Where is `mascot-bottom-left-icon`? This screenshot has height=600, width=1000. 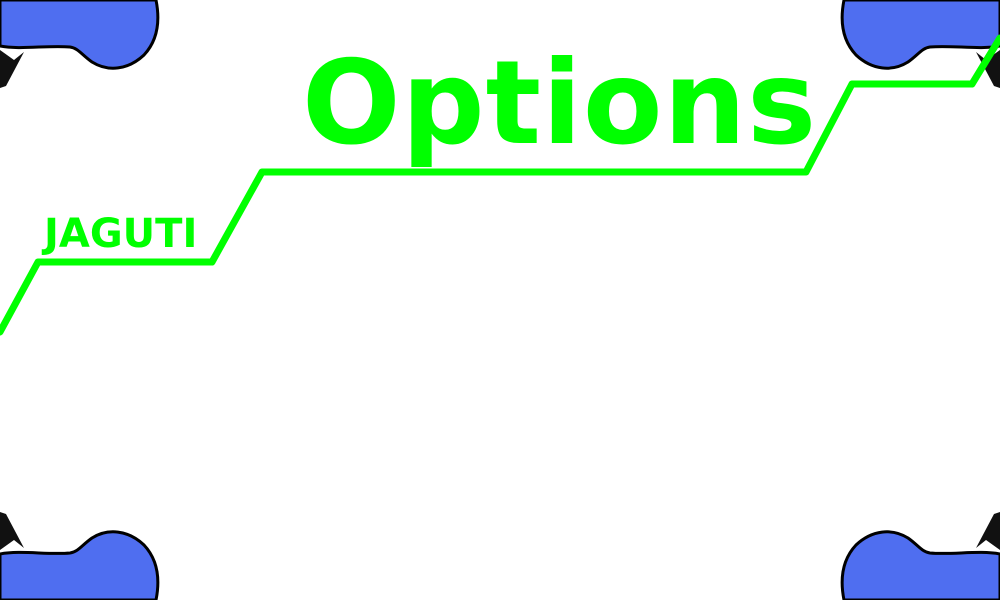 mascot-bottom-left-icon is located at coordinates (90, 550).